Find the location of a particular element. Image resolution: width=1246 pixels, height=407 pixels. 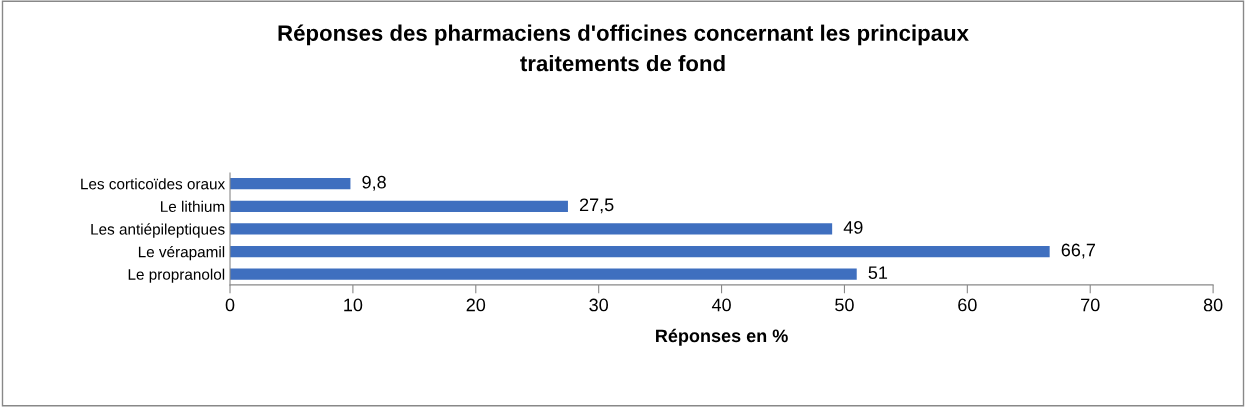

data-label: 9,8 is located at coordinates (374, 183).